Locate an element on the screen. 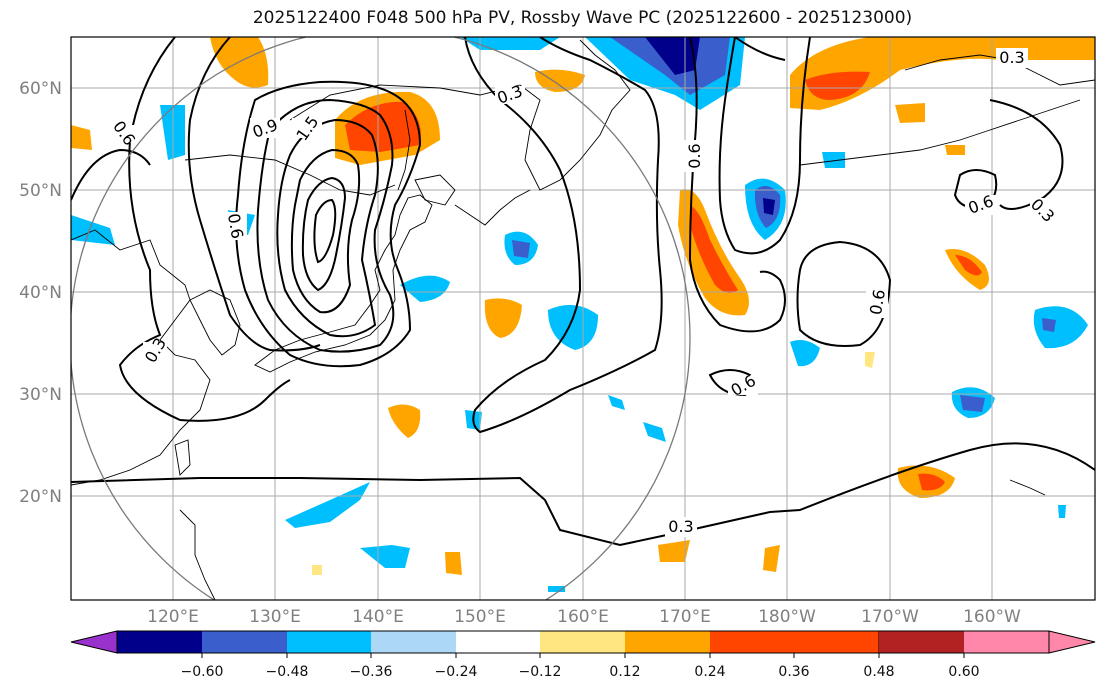  lon-label: 140°E is located at coordinates (378, 617).